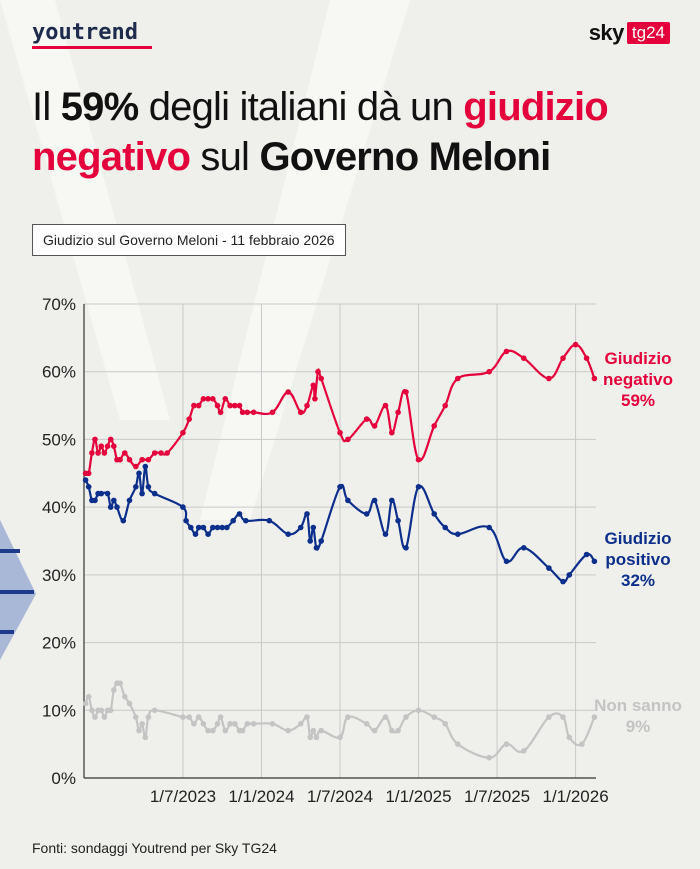 The width and height of the screenshot is (700, 869). What do you see at coordinates (340, 720) in the screenshot?
I see `series-unknown` at bounding box center [340, 720].